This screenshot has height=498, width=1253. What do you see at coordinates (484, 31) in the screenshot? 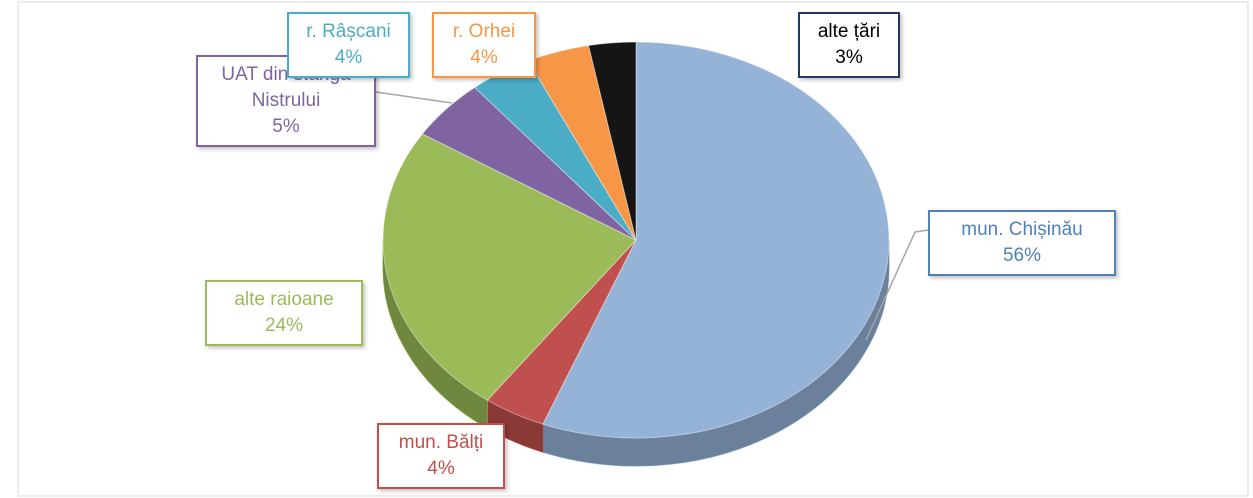
I see `label-text: r. Orhei` at bounding box center [484, 31].